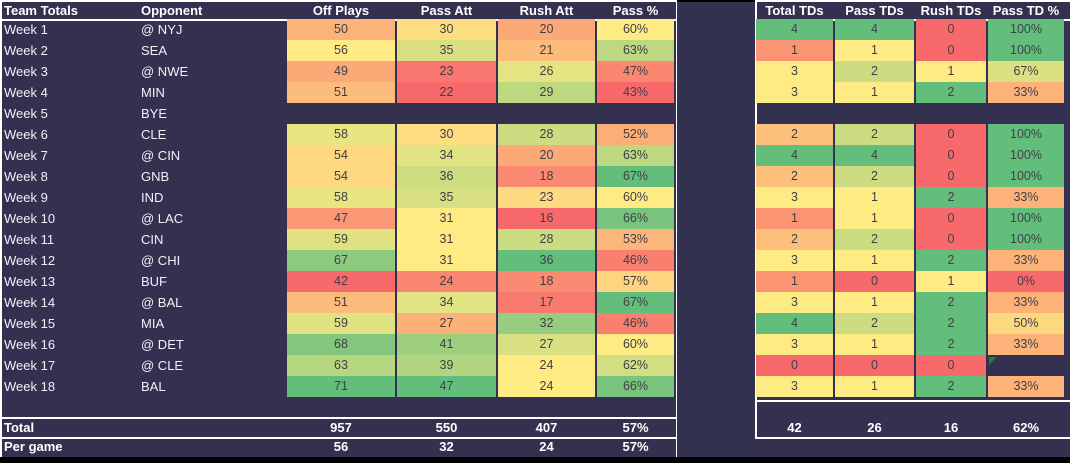 Image resolution: width=1070 pixels, height=463 pixels. Describe the element at coordinates (635, 155) in the screenshot. I see `heatmap-cell: 63%` at that location.